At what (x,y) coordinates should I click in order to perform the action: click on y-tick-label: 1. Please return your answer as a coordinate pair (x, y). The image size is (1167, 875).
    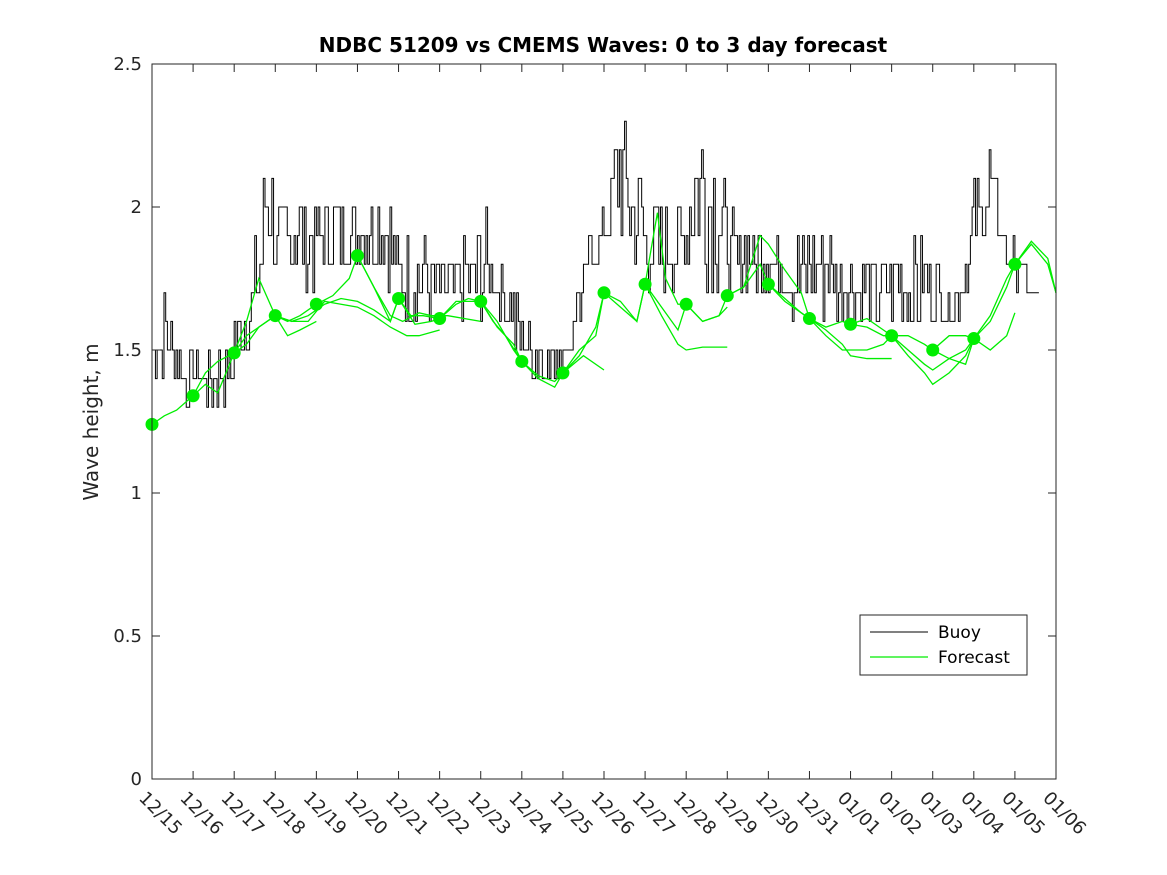
    Looking at the image, I should click on (136, 493).